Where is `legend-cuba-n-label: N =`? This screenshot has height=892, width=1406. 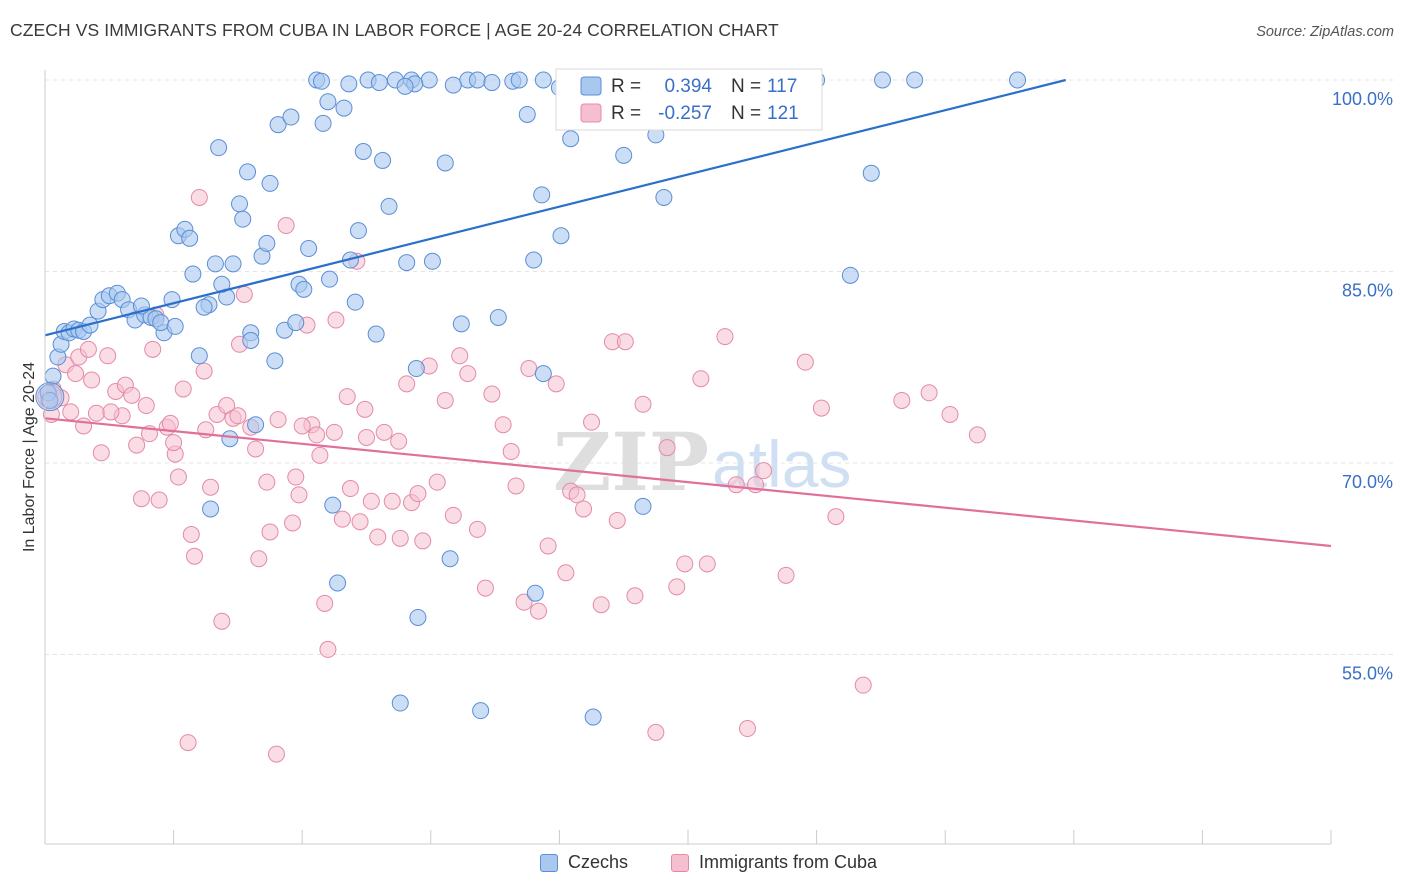 legend-cuba-n-label: N = is located at coordinates (746, 113).